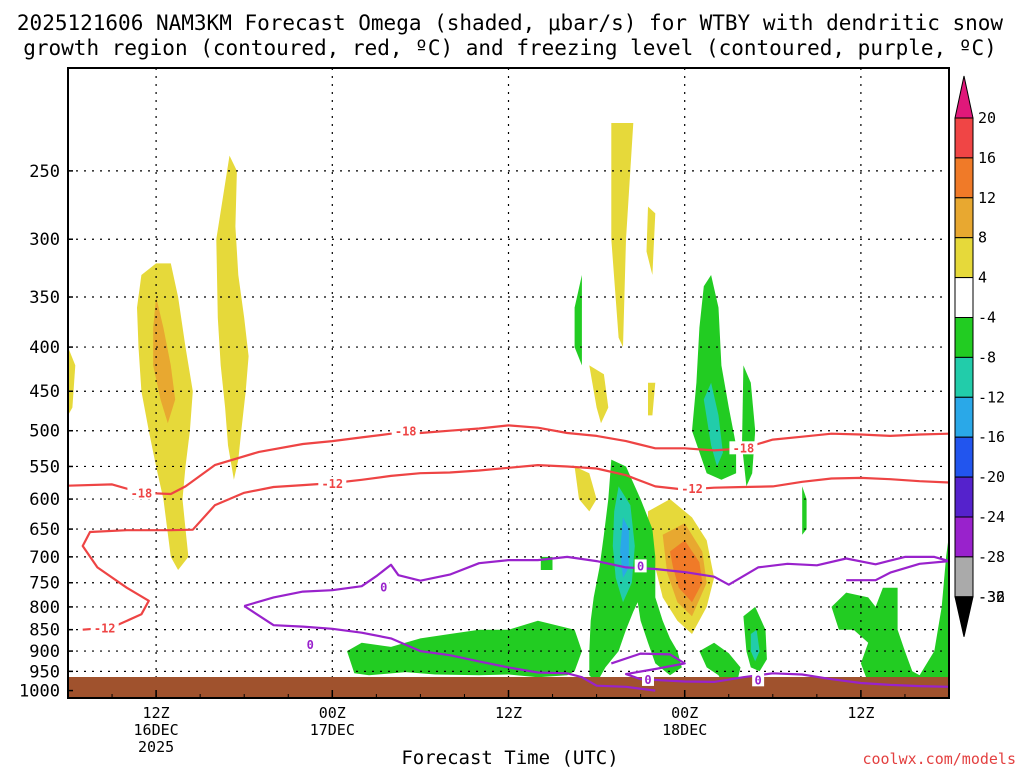 The height and width of the screenshot is (768, 1024). I want to click on ground-surface, so click(508, 687).